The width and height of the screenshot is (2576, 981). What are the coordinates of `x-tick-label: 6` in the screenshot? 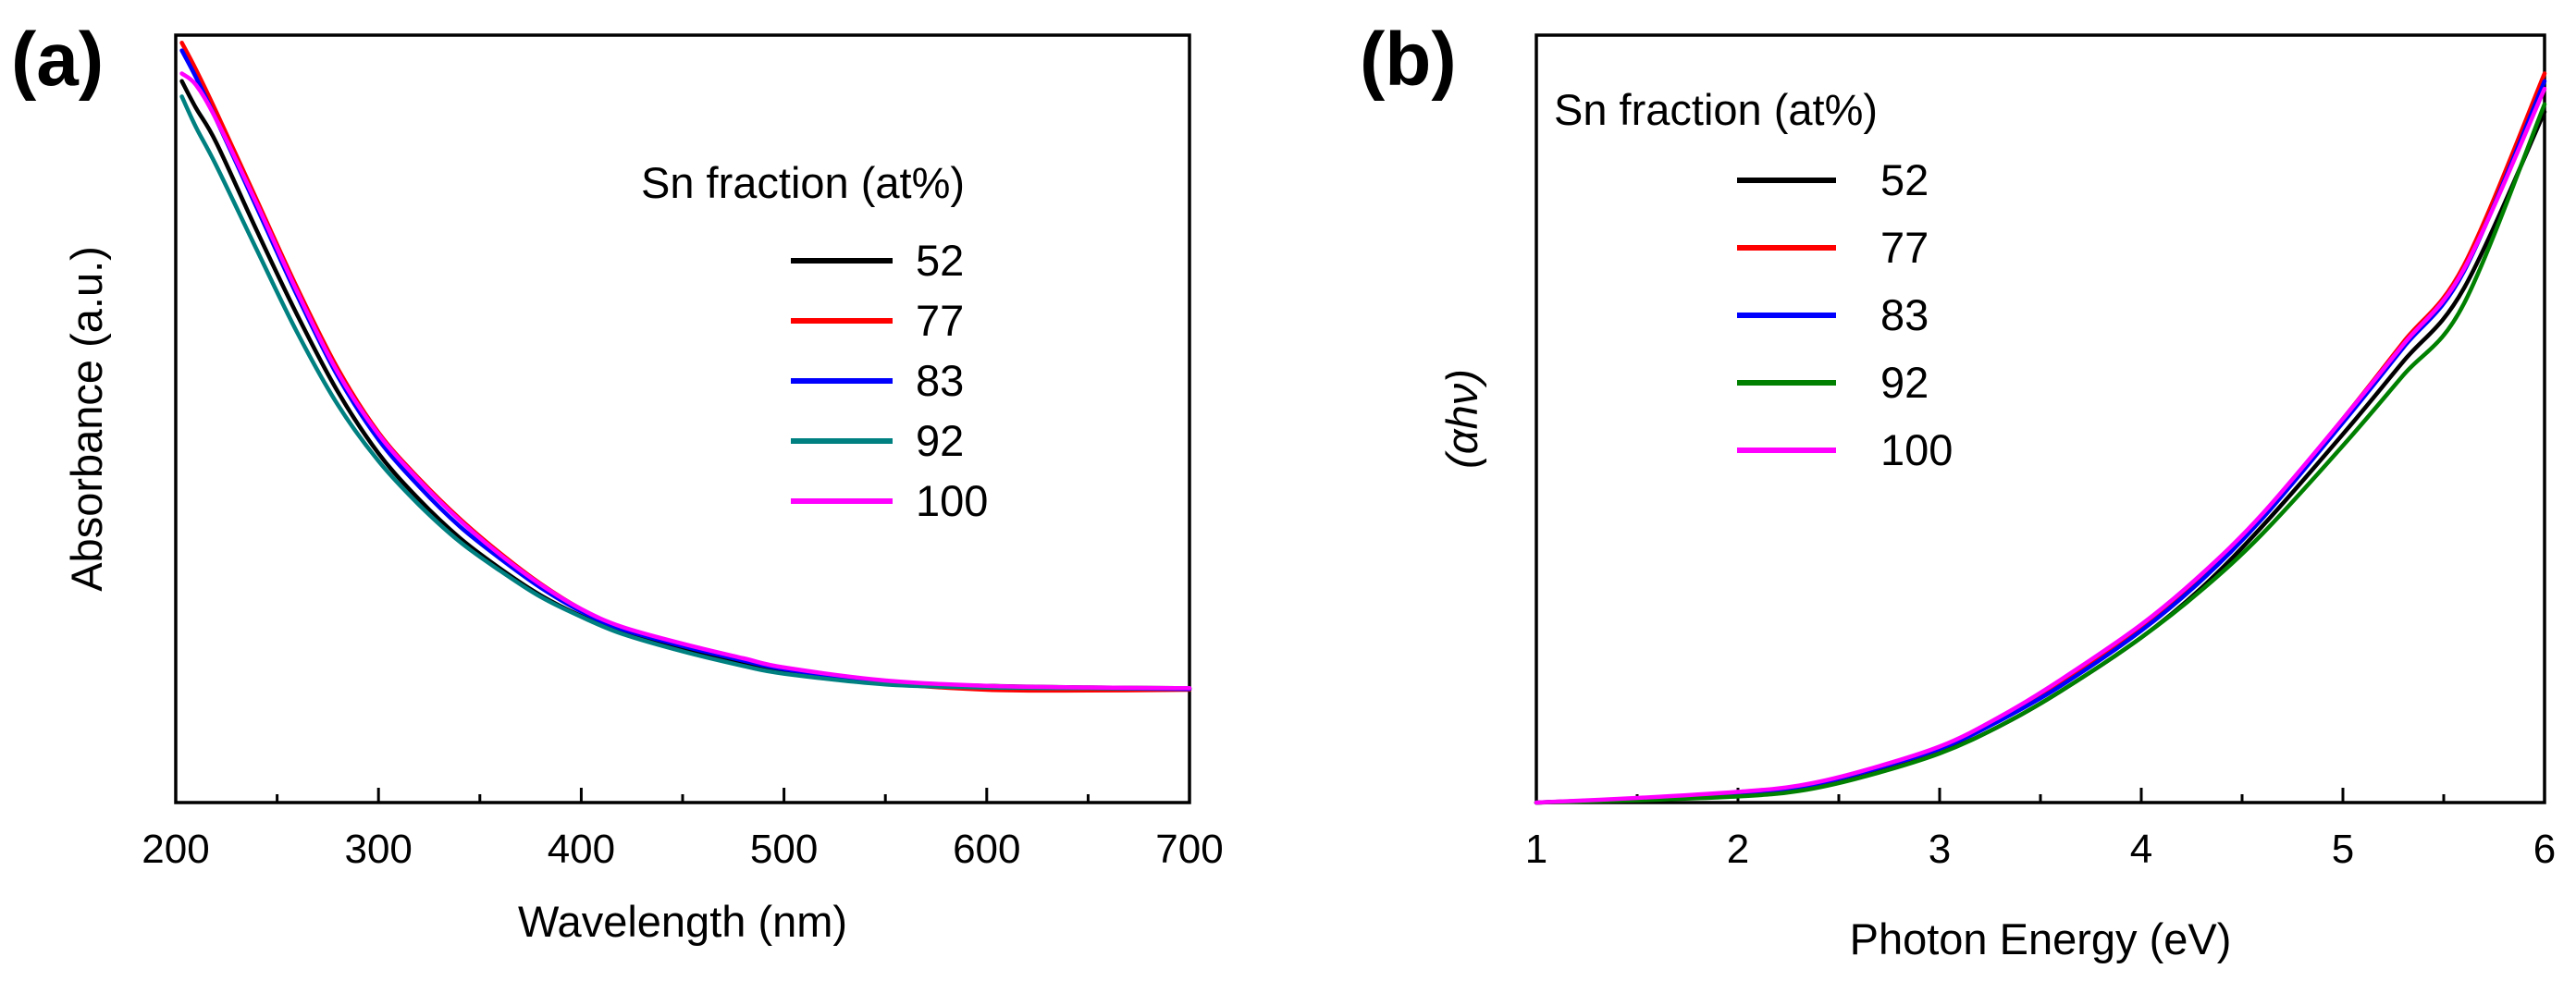 It's located at (2544, 849).